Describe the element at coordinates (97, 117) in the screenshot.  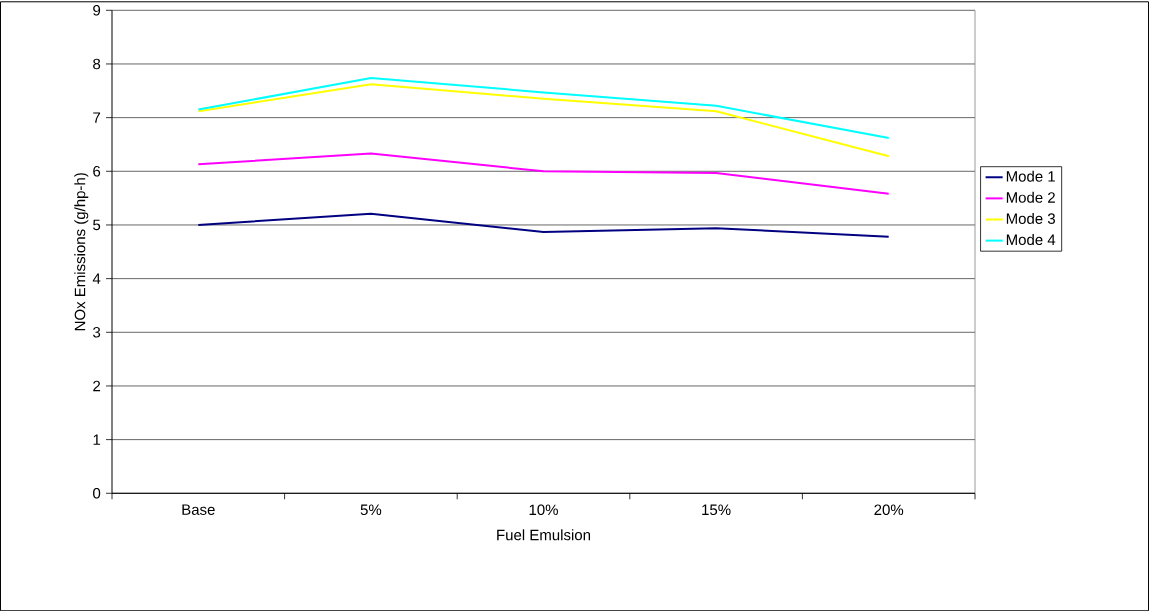
I see `y-tick-label: 7` at that location.